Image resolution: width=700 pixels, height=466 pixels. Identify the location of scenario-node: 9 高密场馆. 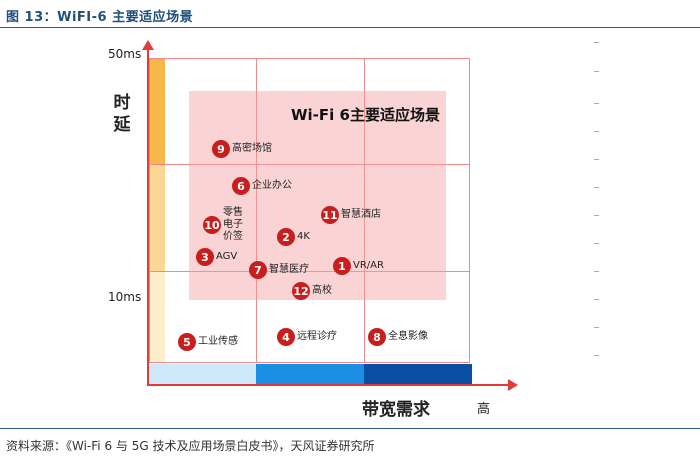
(242, 149).